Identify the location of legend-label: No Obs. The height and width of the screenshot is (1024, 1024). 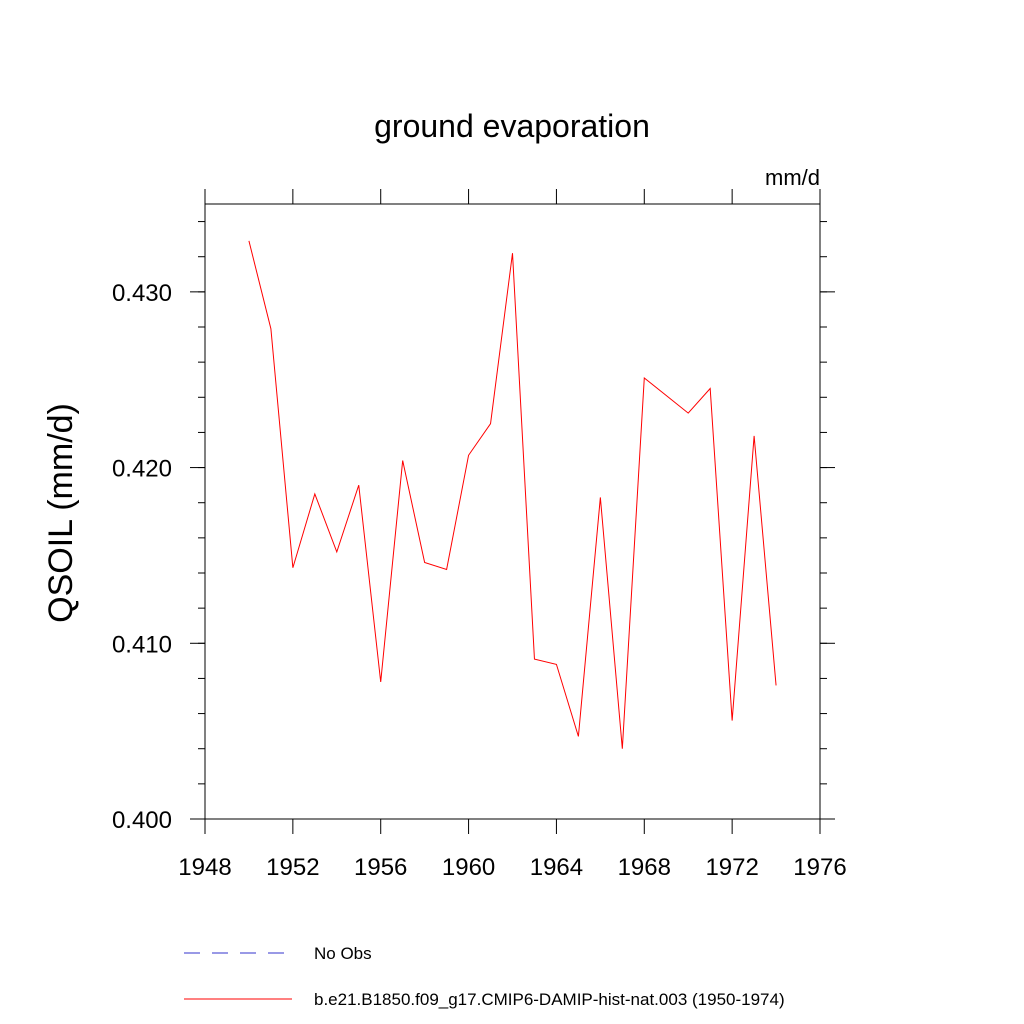
(343, 953).